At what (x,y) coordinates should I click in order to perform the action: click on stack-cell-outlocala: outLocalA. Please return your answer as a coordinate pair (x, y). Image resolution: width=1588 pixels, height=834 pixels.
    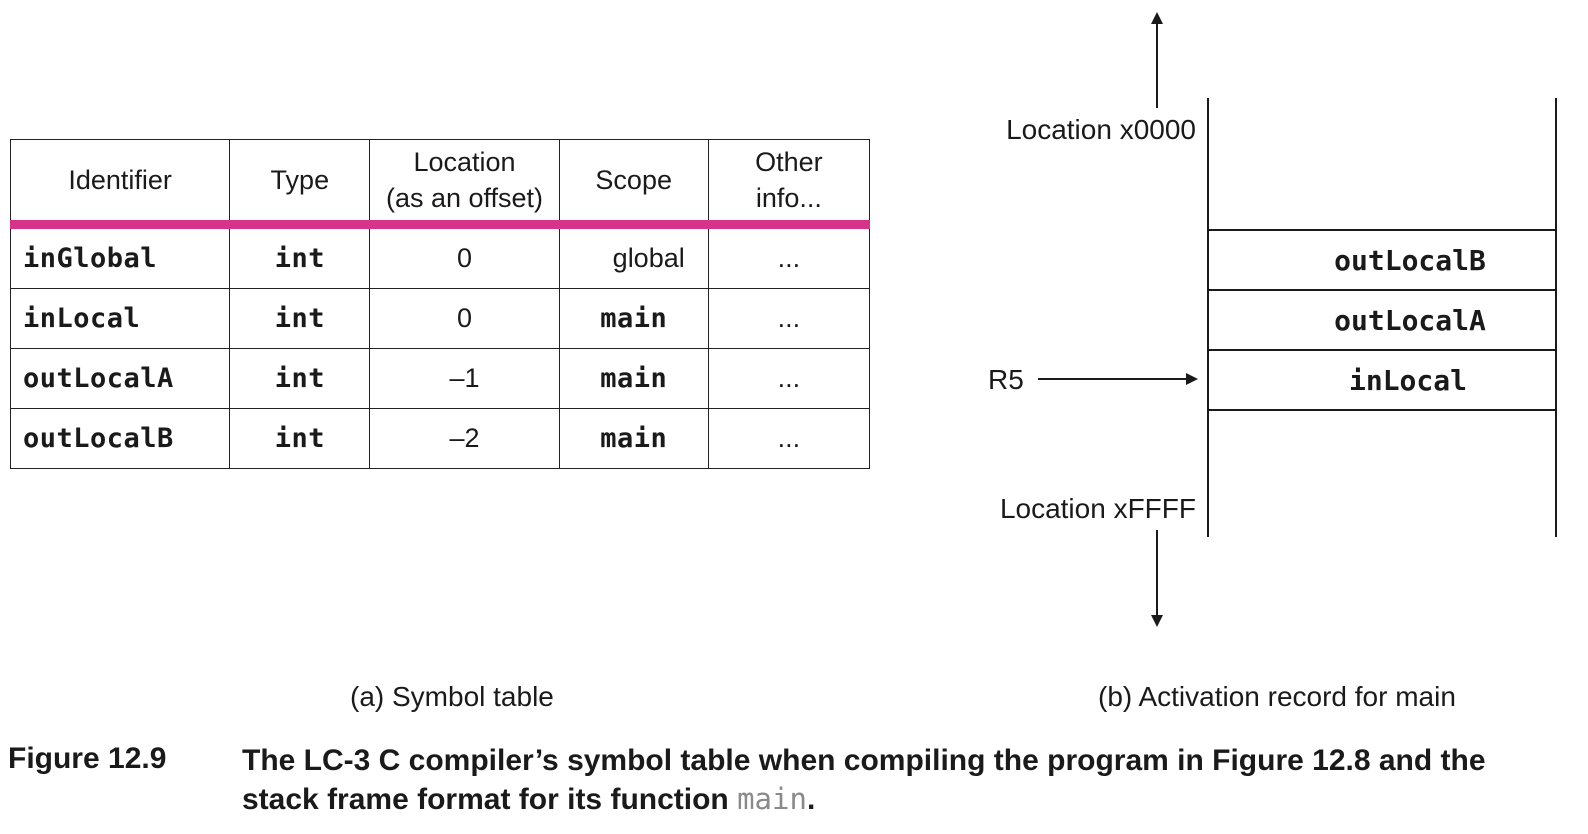
    Looking at the image, I should click on (1410, 320).